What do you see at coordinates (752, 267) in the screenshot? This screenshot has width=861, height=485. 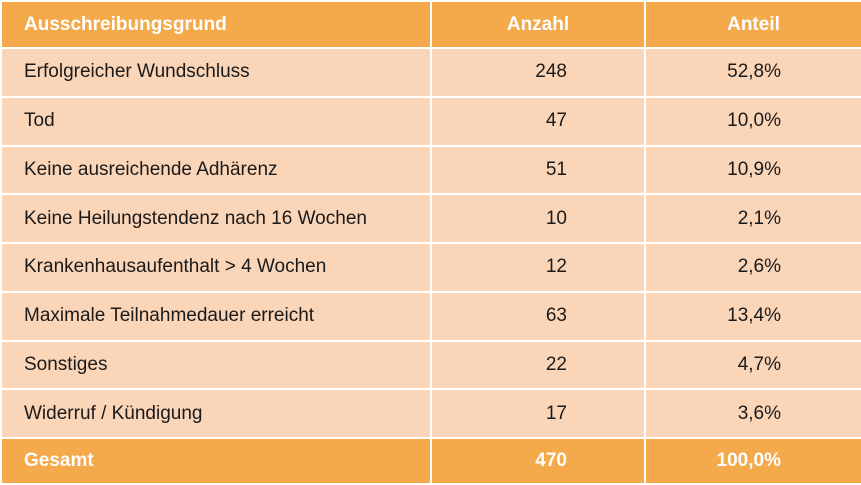 I see `cell-share: 2,6%` at bounding box center [752, 267].